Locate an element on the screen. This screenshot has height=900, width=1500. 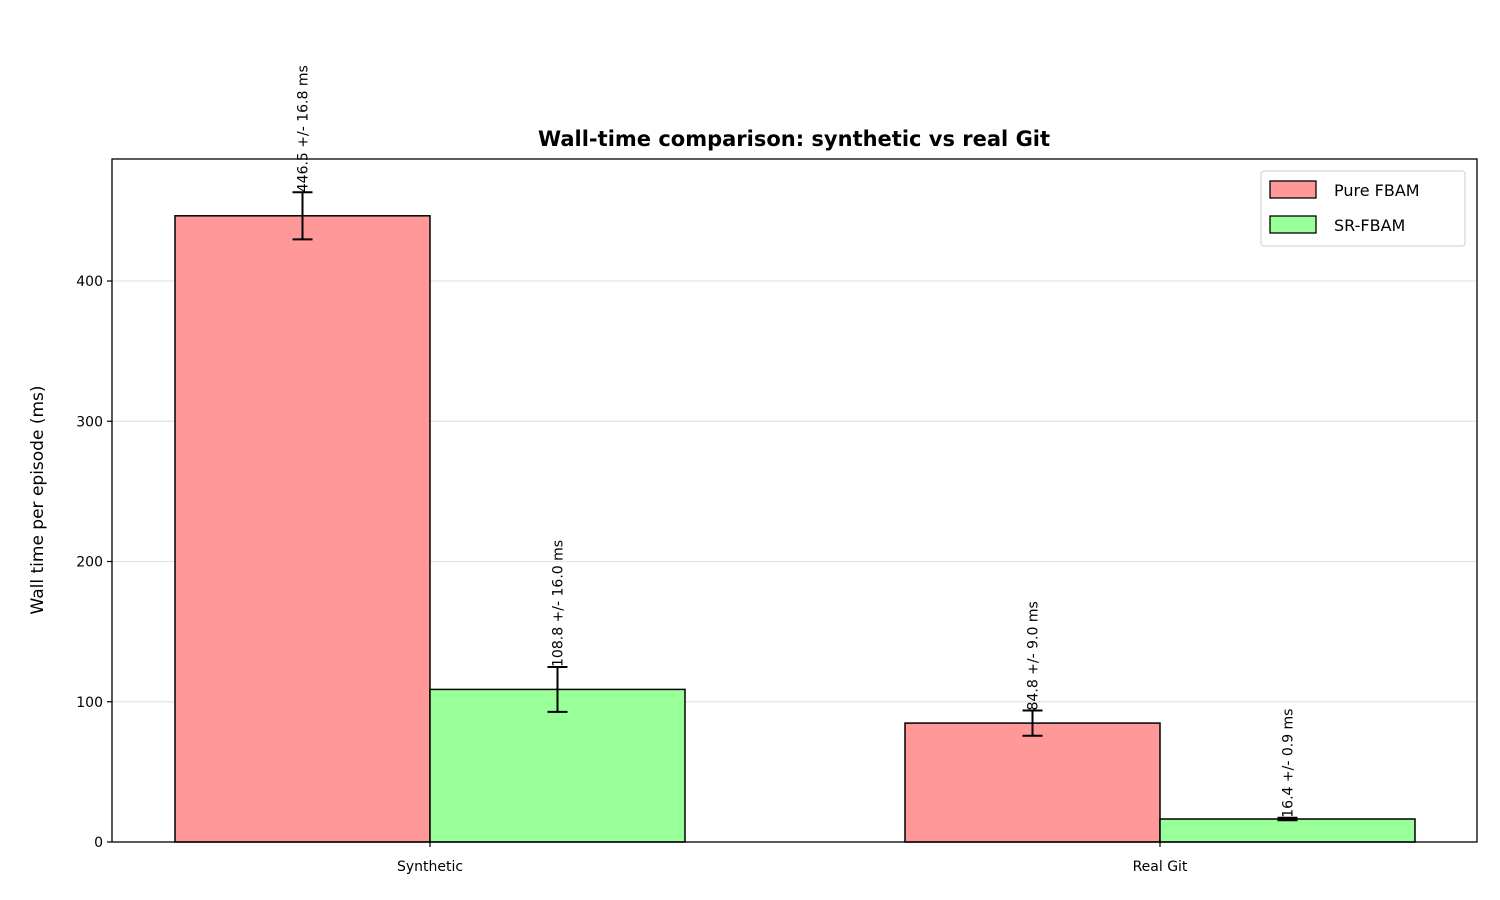
legend: Pure FBAM SR-FBAM is located at coordinates (1363, 208).